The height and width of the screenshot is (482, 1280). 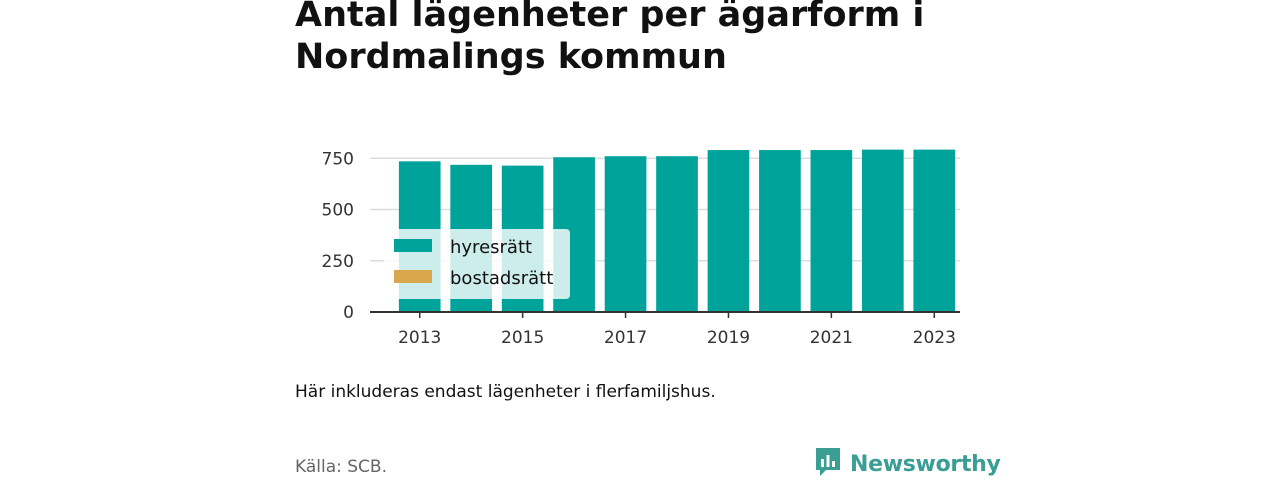 What do you see at coordinates (934, 338) in the screenshot?
I see `x-tick-label: 2023` at bounding box center [934, 338].